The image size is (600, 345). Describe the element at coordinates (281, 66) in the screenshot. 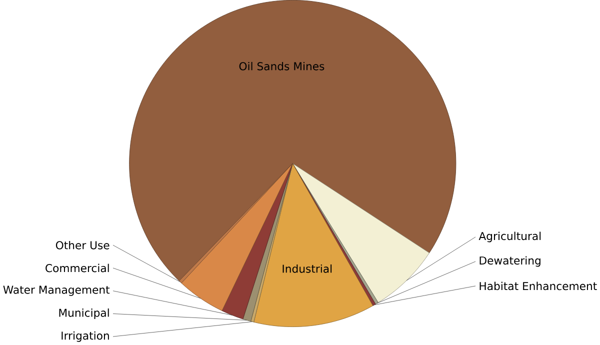

I see `slice-label: Oil Sands Mines` at that location.